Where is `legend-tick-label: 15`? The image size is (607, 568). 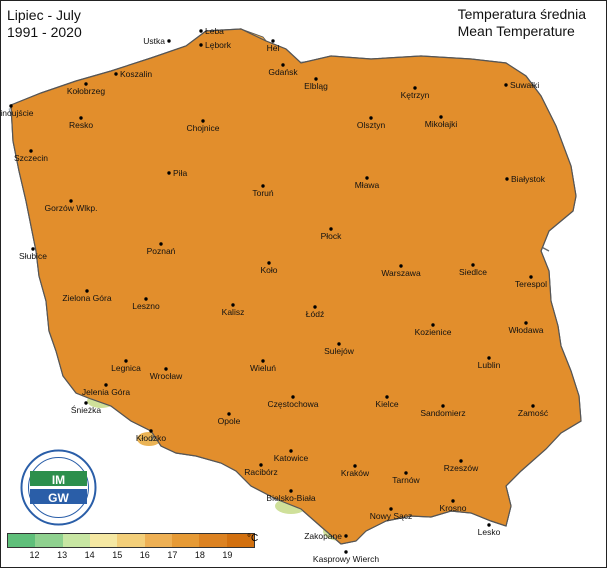
legend-tick-label: 15 is located at coordinates (117, 555).